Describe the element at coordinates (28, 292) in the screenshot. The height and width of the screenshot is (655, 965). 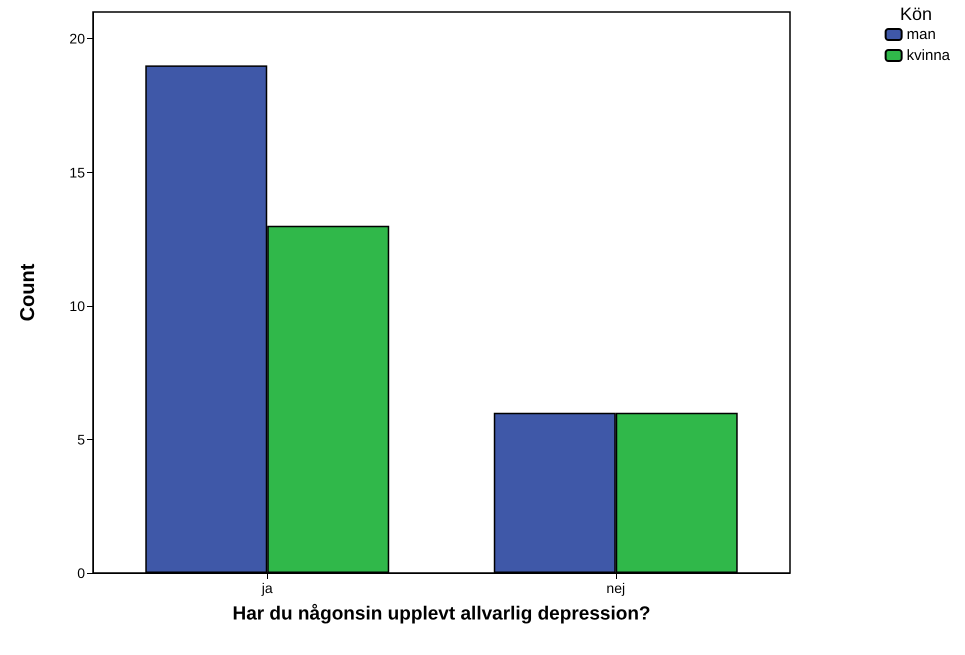
I see `y-axis-title: Count` at that location.